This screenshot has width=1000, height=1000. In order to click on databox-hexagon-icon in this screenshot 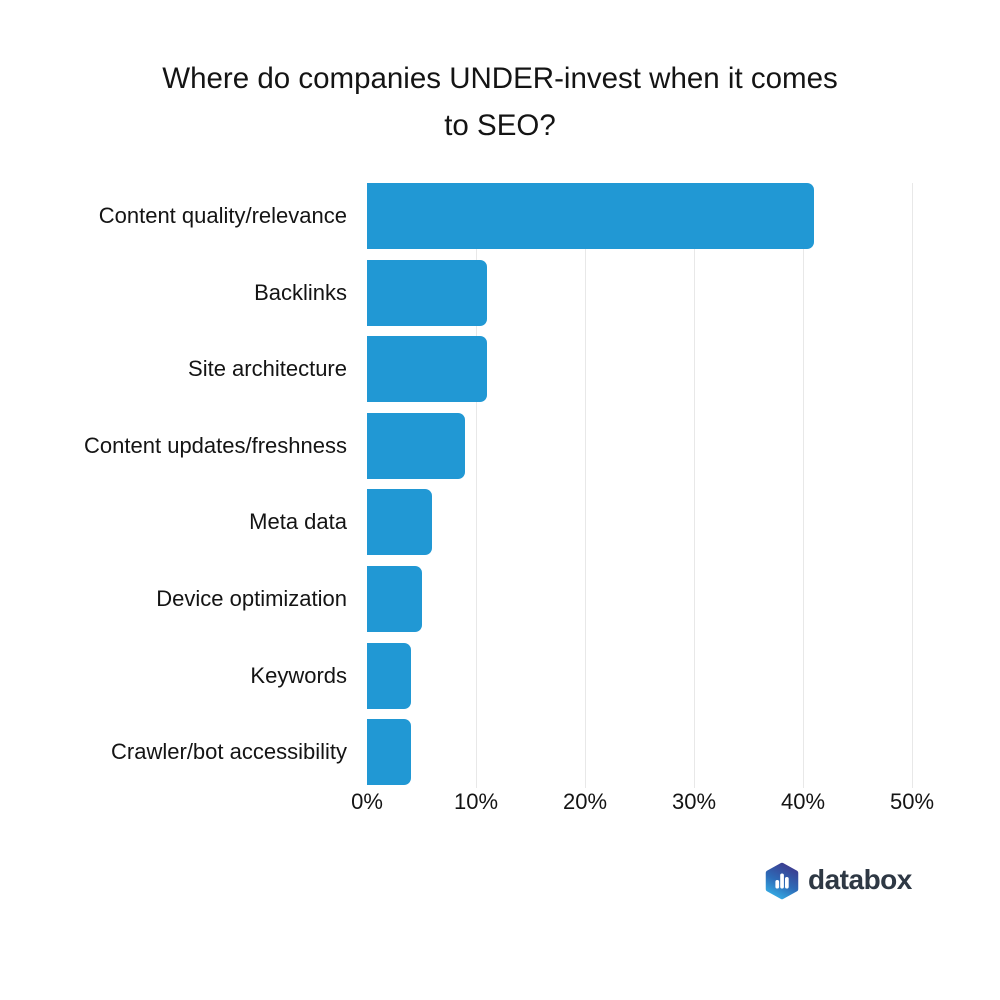, I will do `click(782, 881)`.